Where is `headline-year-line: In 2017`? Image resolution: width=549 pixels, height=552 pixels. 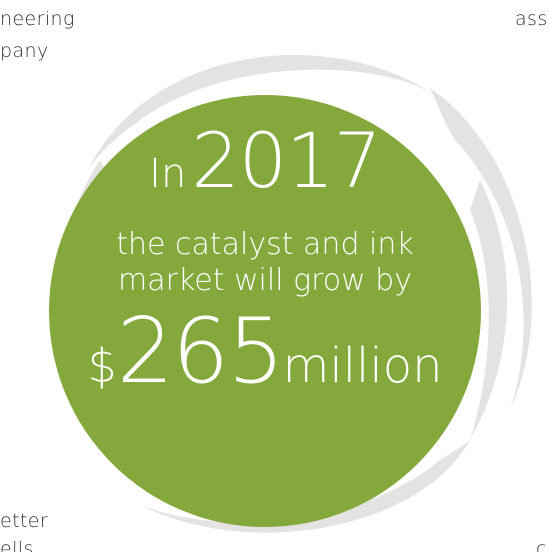 headline-year-line: In 2017 is located at coordinates (265, 161).